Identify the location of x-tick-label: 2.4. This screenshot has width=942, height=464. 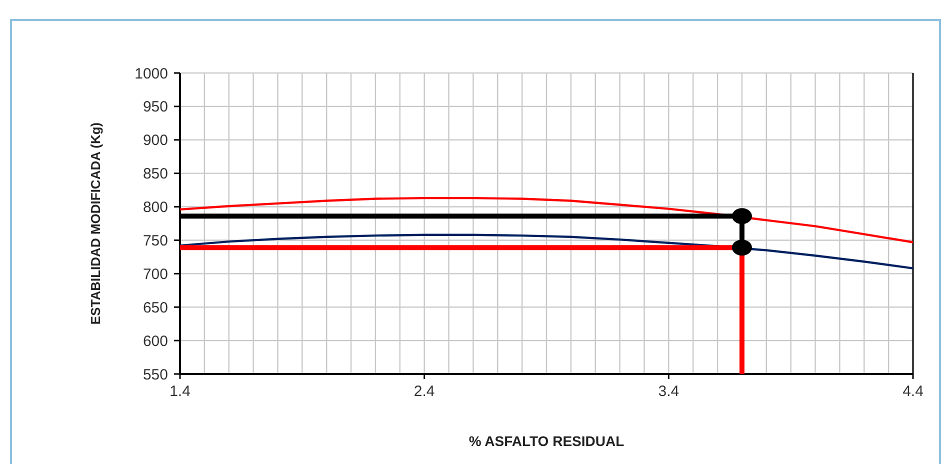
(424, 391).